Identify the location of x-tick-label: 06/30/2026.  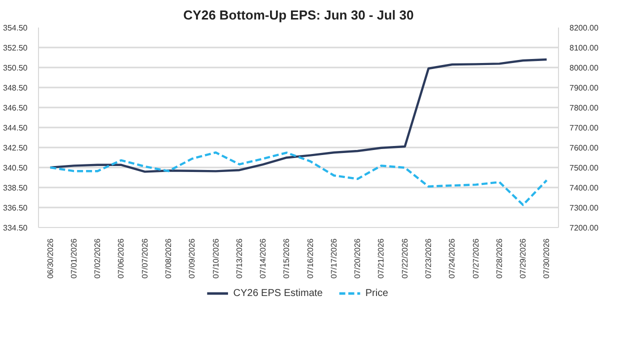
(50, 258).